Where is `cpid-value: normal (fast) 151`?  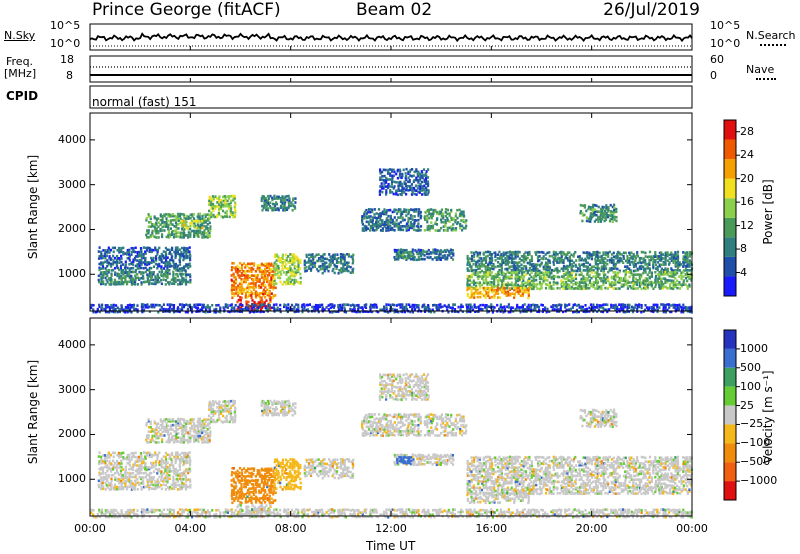
cpid-value: normal (fast) 151 is located at coordinates (144, 102).